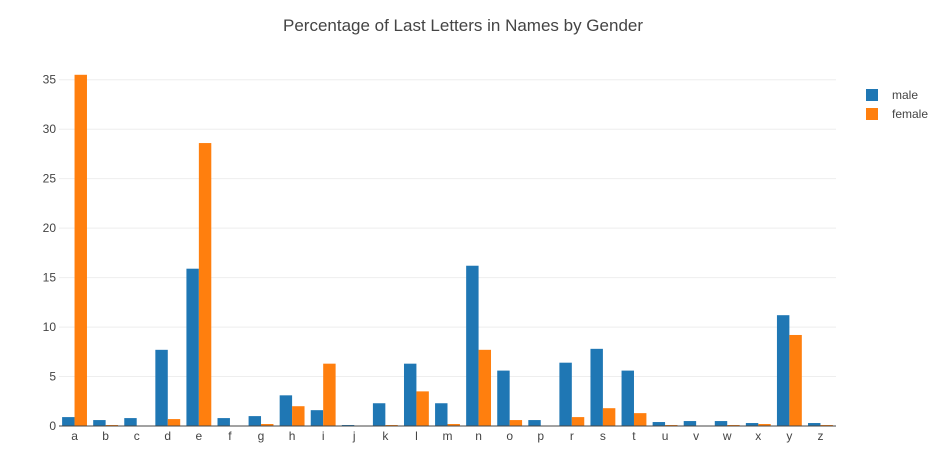 Image resolution: width=949 pixels, height=455 pixels. Describe the element at coordinates (578, 421) in the screenshot. I see `bar-female-r` at that location.